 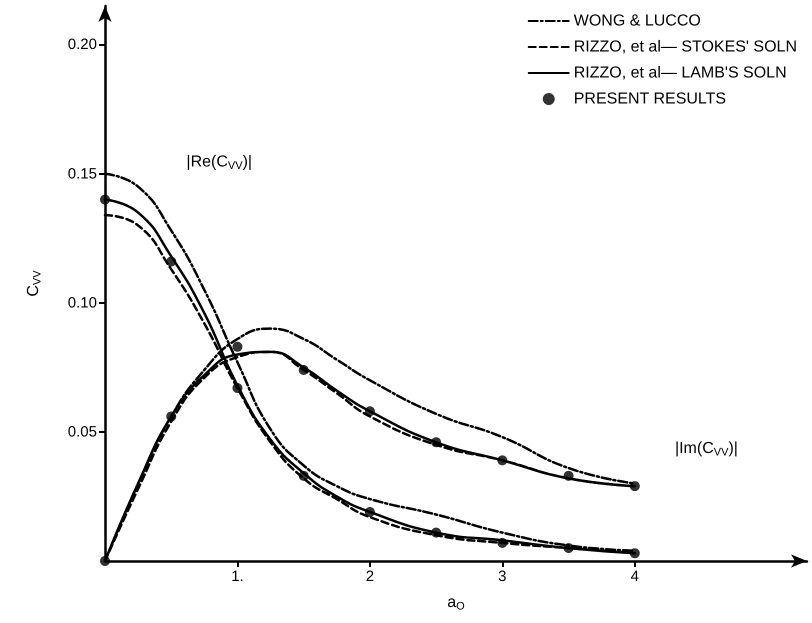 I want to click on x-tick-label: 4, so click(x=634, y=576).